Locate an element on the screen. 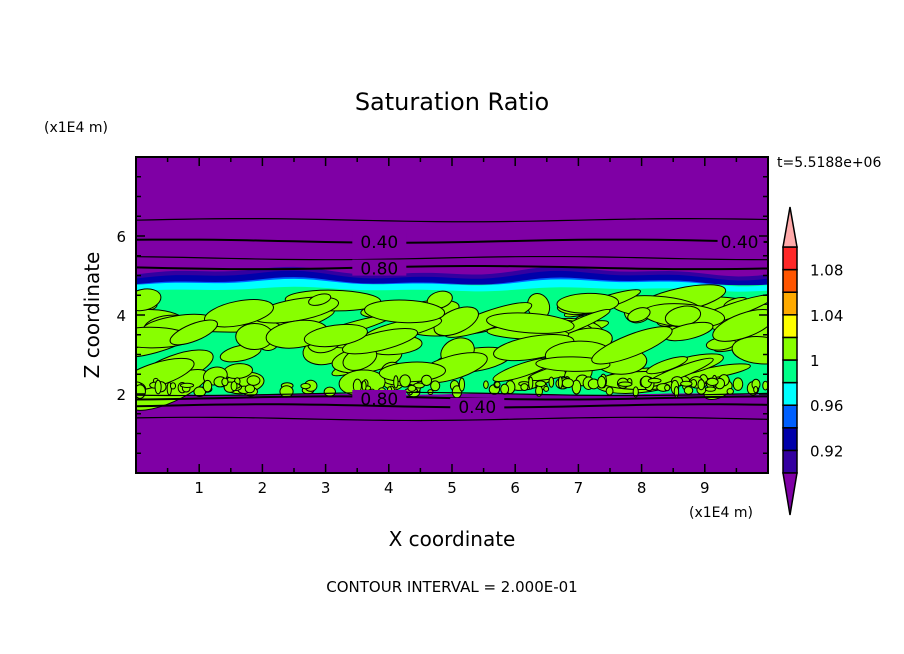  x-tick-label: 9 is located at coordinates (705, 488).